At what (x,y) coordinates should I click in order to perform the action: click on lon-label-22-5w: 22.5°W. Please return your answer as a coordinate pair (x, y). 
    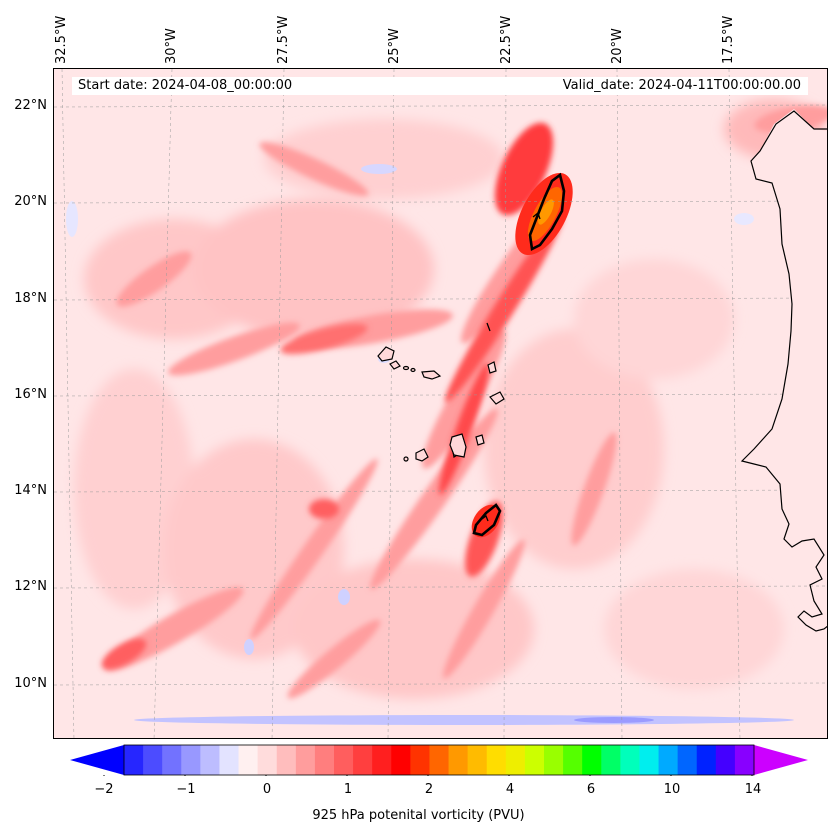
    Looking at the image, I should click on (506, 39).